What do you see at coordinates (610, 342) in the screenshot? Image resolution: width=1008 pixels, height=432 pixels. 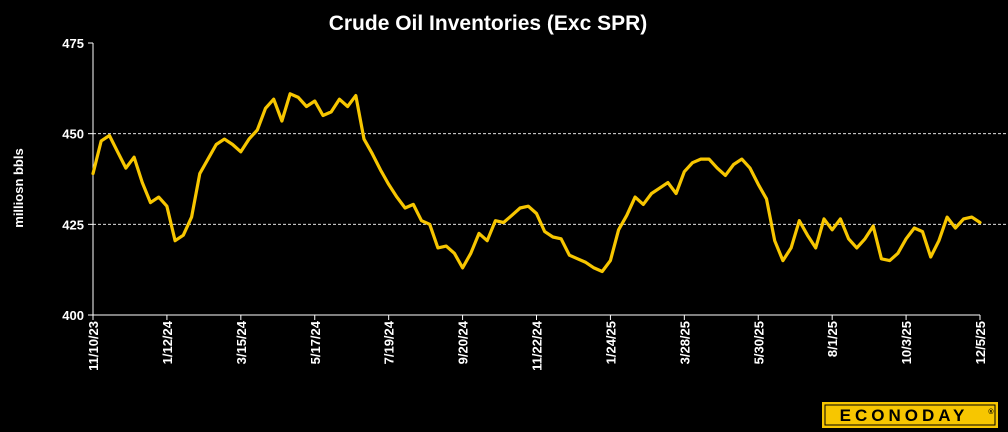 I see `x-tick-label: 1/24/25` at bounding box center [610, 342].